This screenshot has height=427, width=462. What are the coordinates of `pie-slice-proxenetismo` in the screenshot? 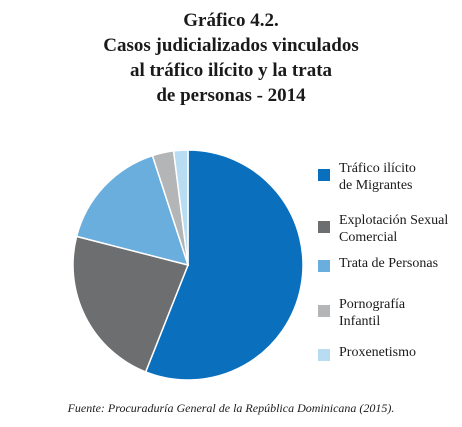 It's located at (180, 207).